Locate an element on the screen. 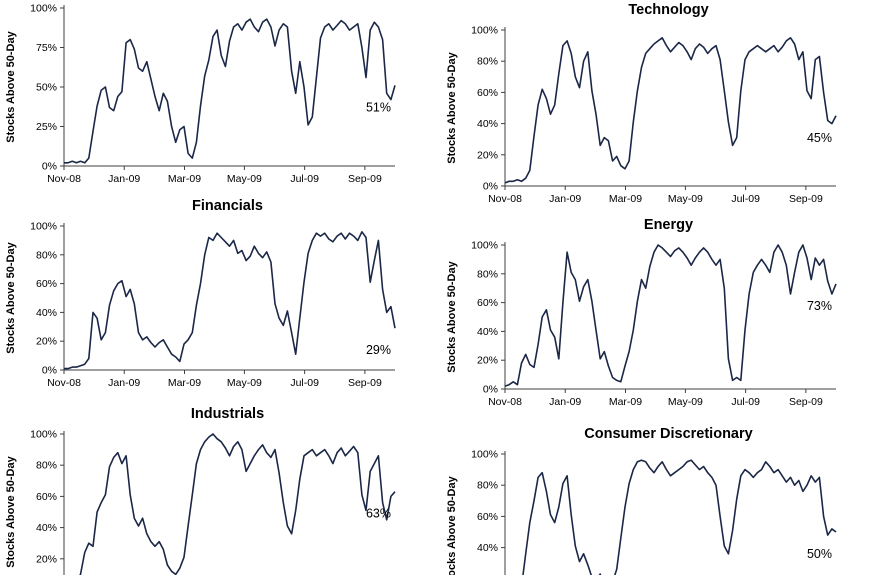 The image size is (882, 575). final-value-label: 29% is located at coordinates (378, 350).